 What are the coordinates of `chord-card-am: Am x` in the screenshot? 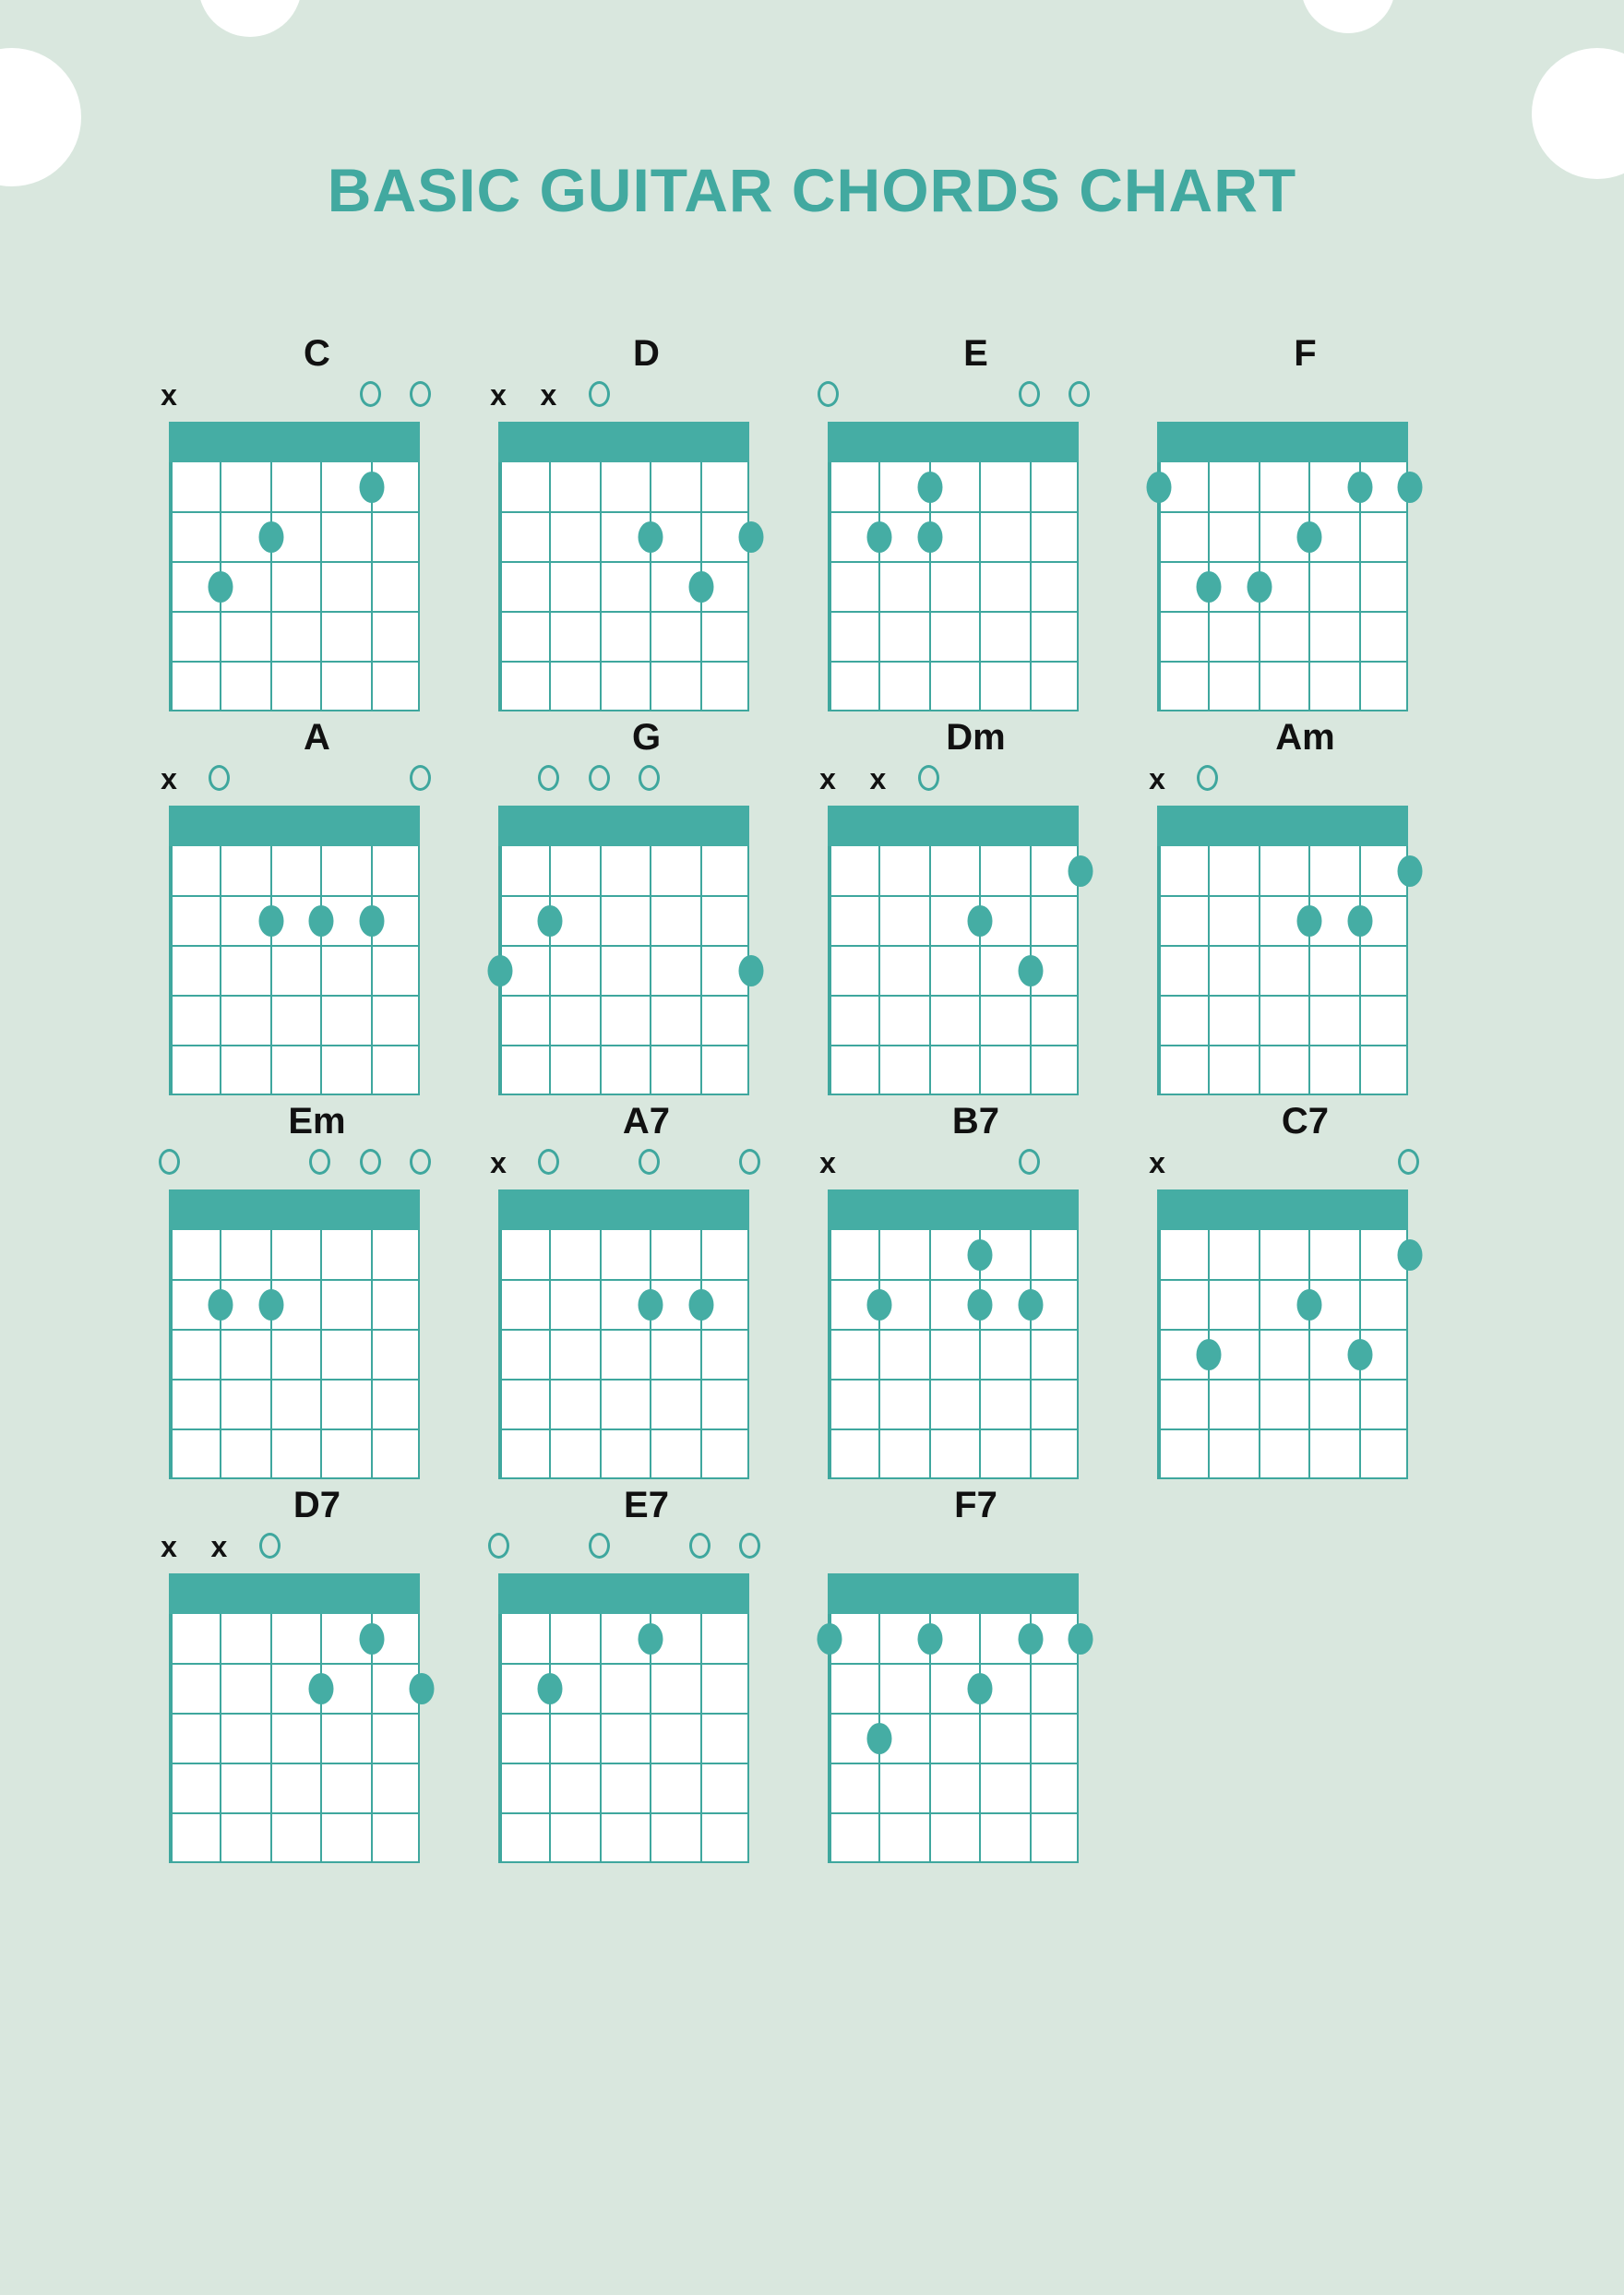 It's located at (1305, 903).